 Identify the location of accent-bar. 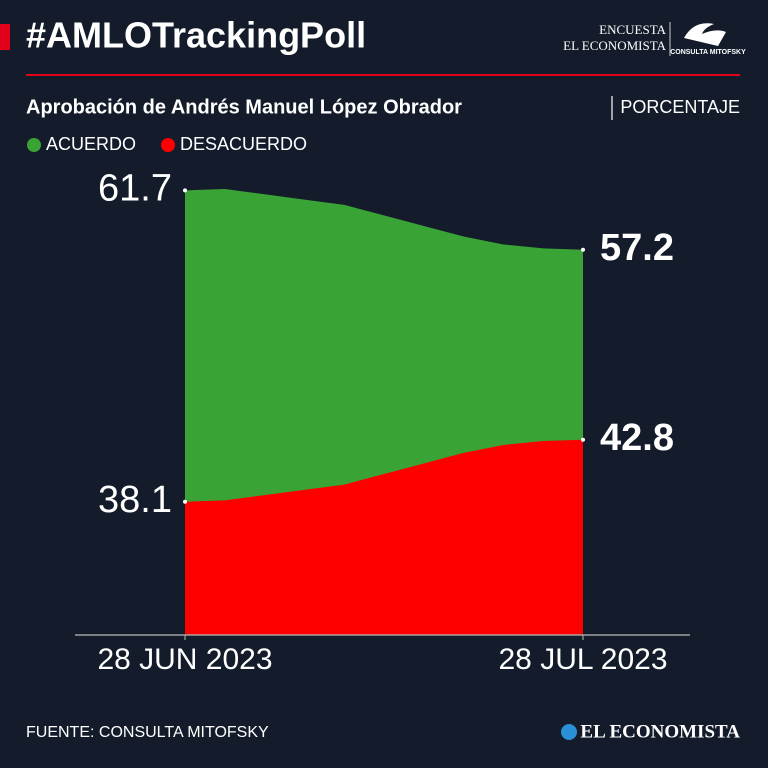
(5, 37).